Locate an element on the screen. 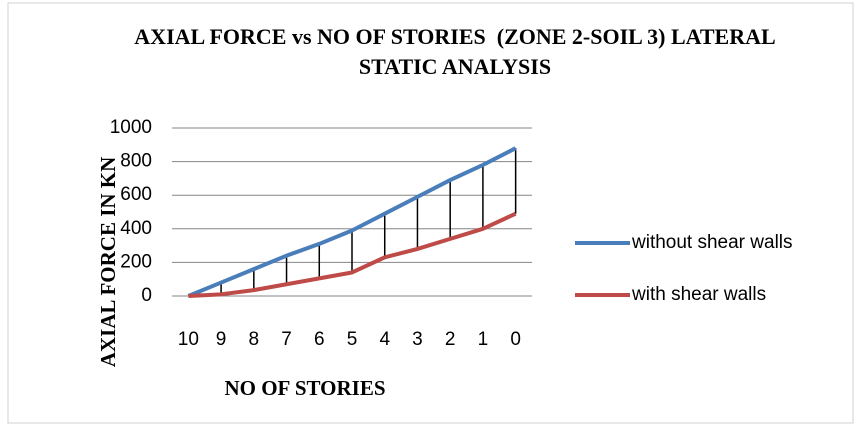 This screenshot has height=428, width=857. y-tick-label: 200 is located at coordinates (136, 261).